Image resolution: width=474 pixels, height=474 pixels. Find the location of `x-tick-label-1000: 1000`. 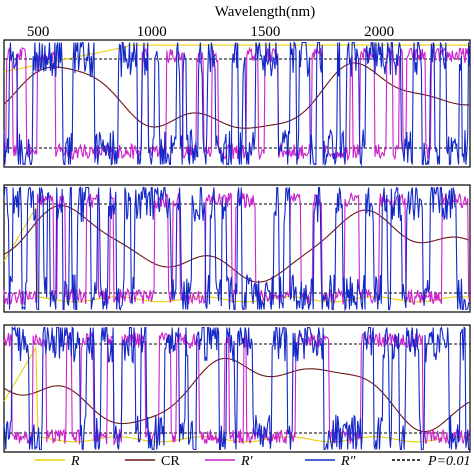

x-tick-label-1000: 1000 is located at coordinates (152, 32).